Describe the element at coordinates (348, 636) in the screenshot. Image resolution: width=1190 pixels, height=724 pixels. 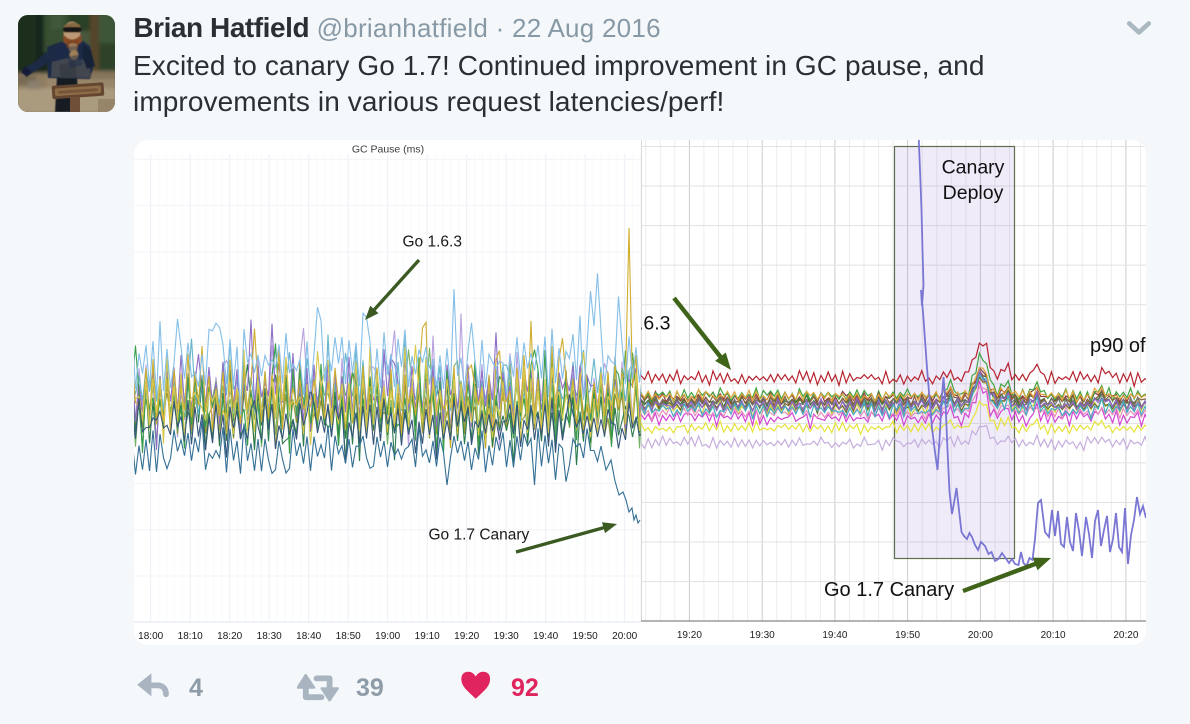
I see `svg-text: 18:50` at that location.